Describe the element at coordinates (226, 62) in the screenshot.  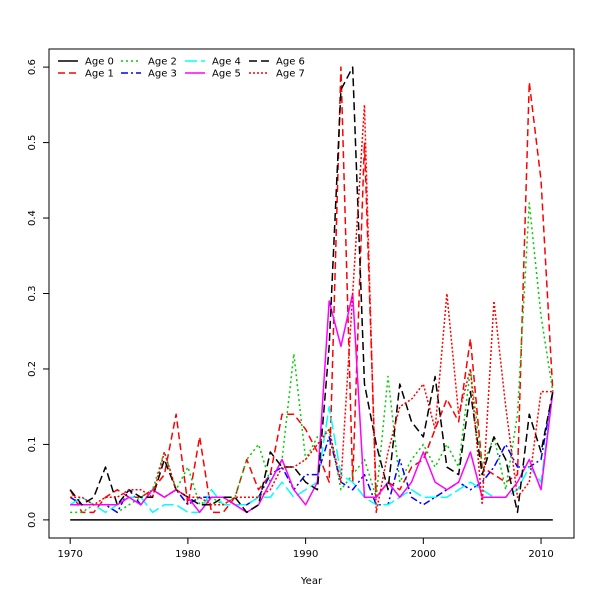
I see `legend-label-4: Age 4` at that location.